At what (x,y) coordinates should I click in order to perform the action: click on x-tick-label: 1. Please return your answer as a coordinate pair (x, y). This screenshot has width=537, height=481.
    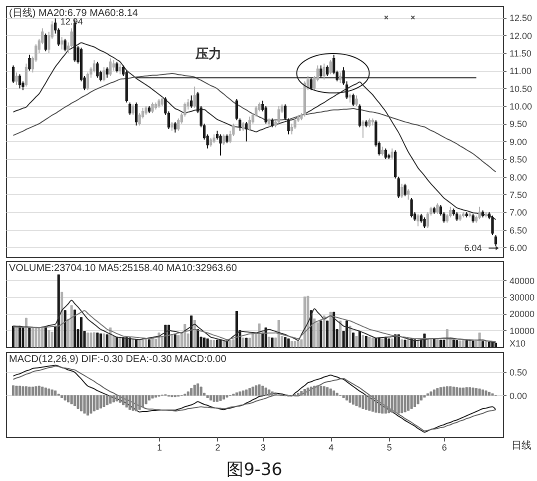
    Looking at the image, I should click on (159, 447).